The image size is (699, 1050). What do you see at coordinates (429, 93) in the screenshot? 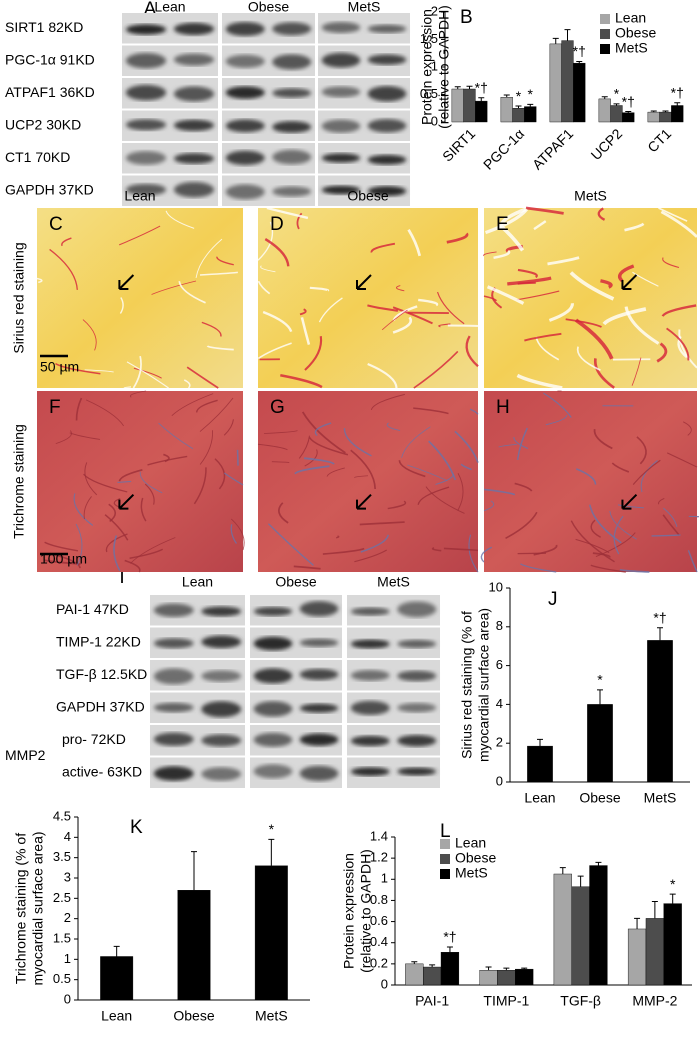
I see `y-tick-label: 0.5` at bounding box center [429, 93].